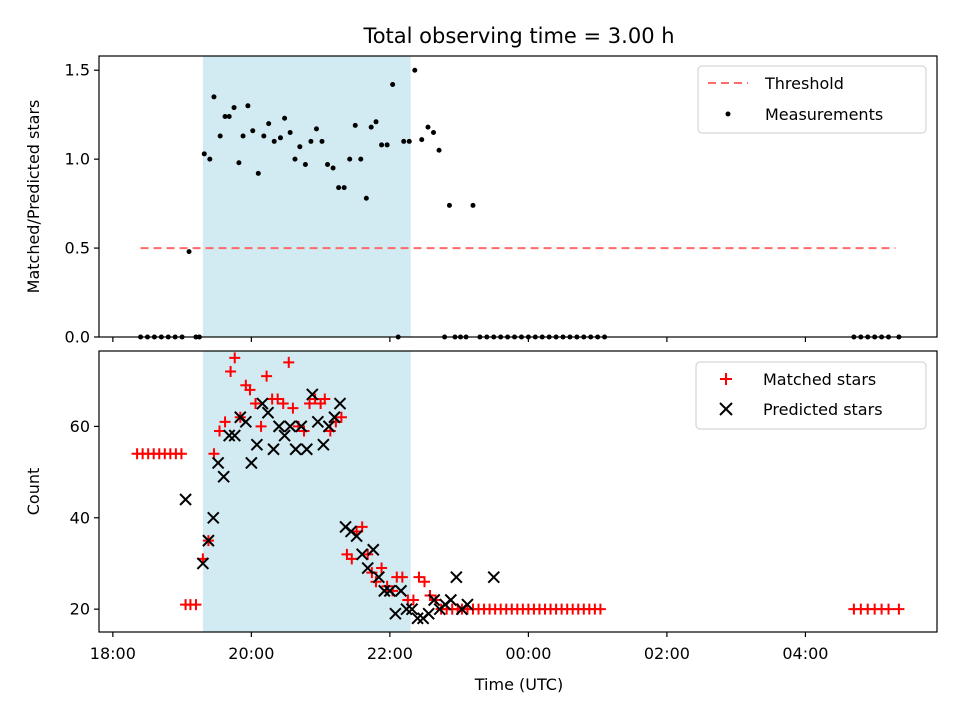 The width and height of the screenshot is (960, 724). Describe the element at coordinates (33, 492) in the screenshot. I see `count-y-label: Count` at that location.